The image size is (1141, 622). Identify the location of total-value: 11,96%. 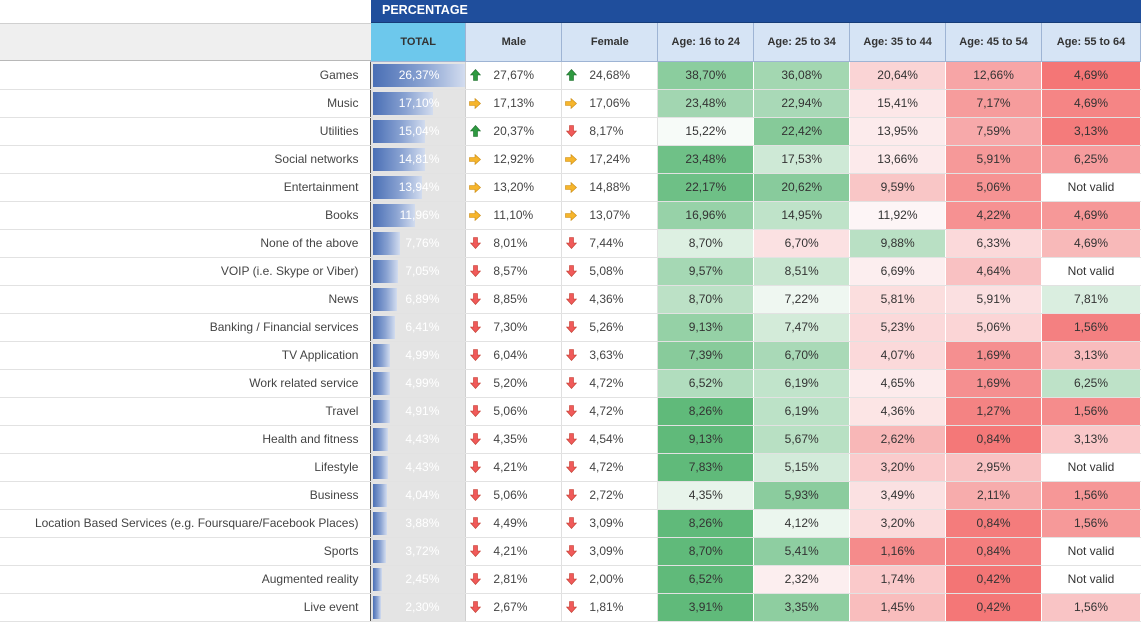
(419, 215).